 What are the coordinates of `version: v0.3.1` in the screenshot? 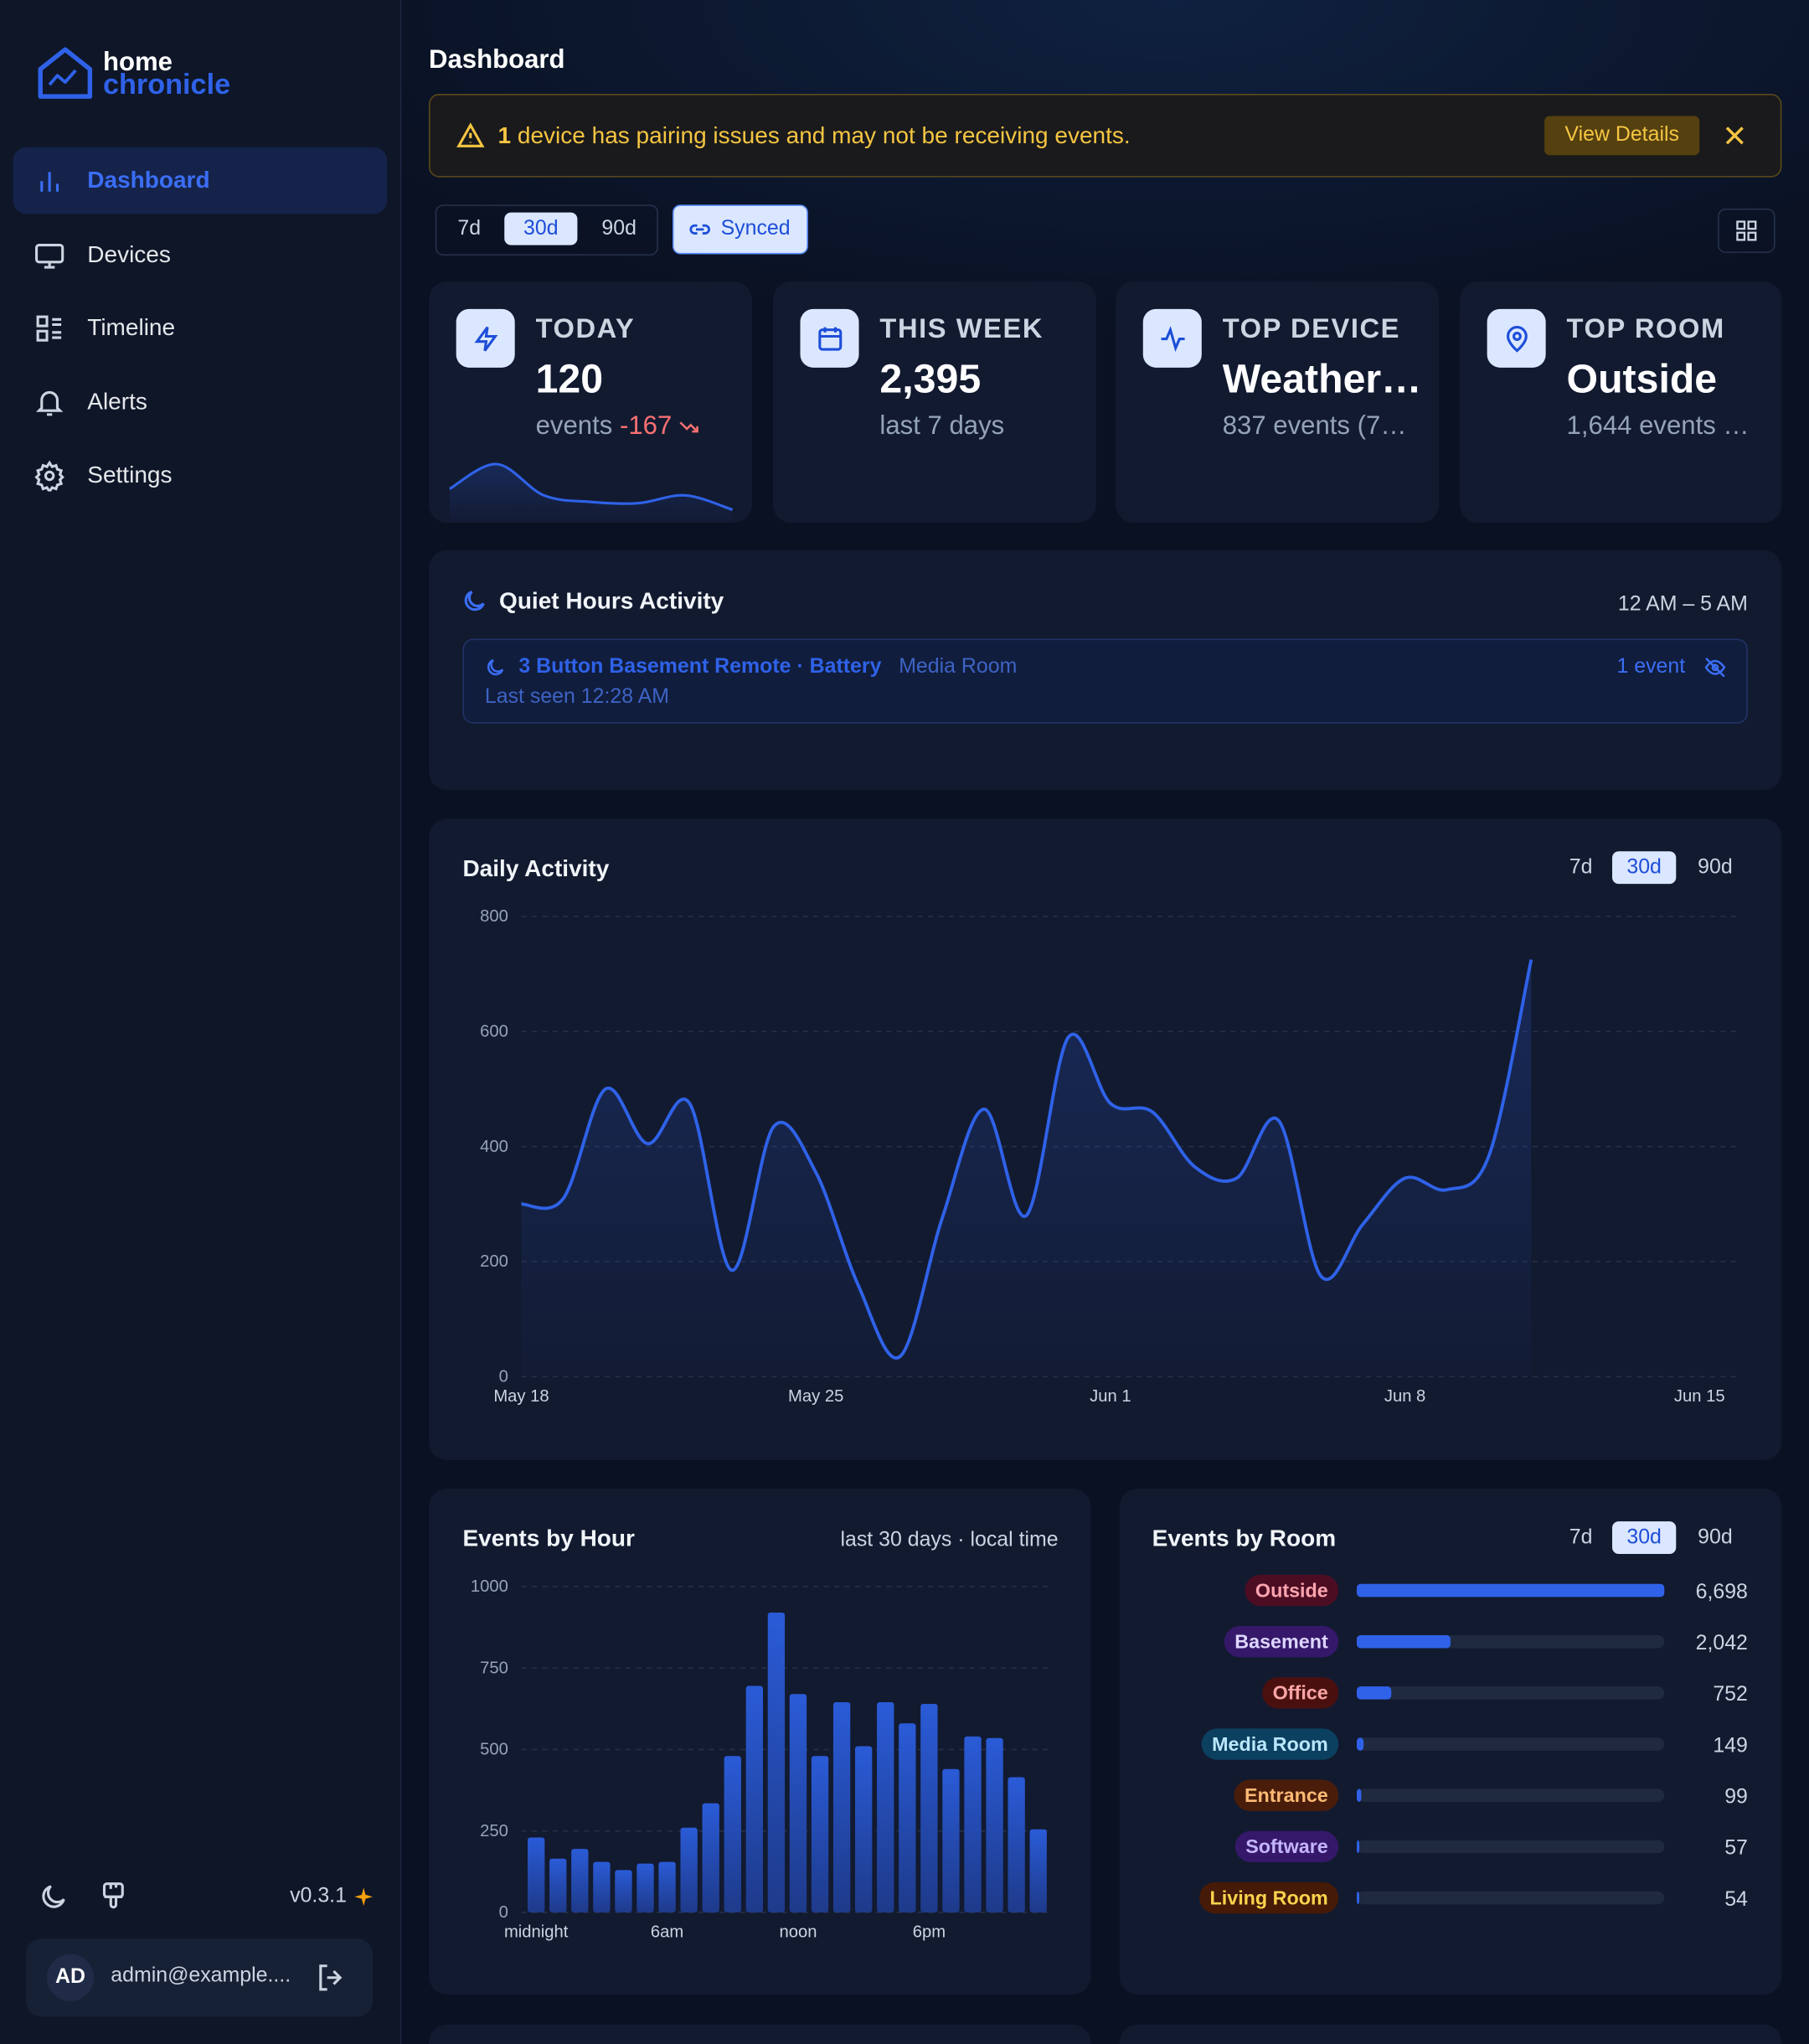 It's located at (318, 1896).